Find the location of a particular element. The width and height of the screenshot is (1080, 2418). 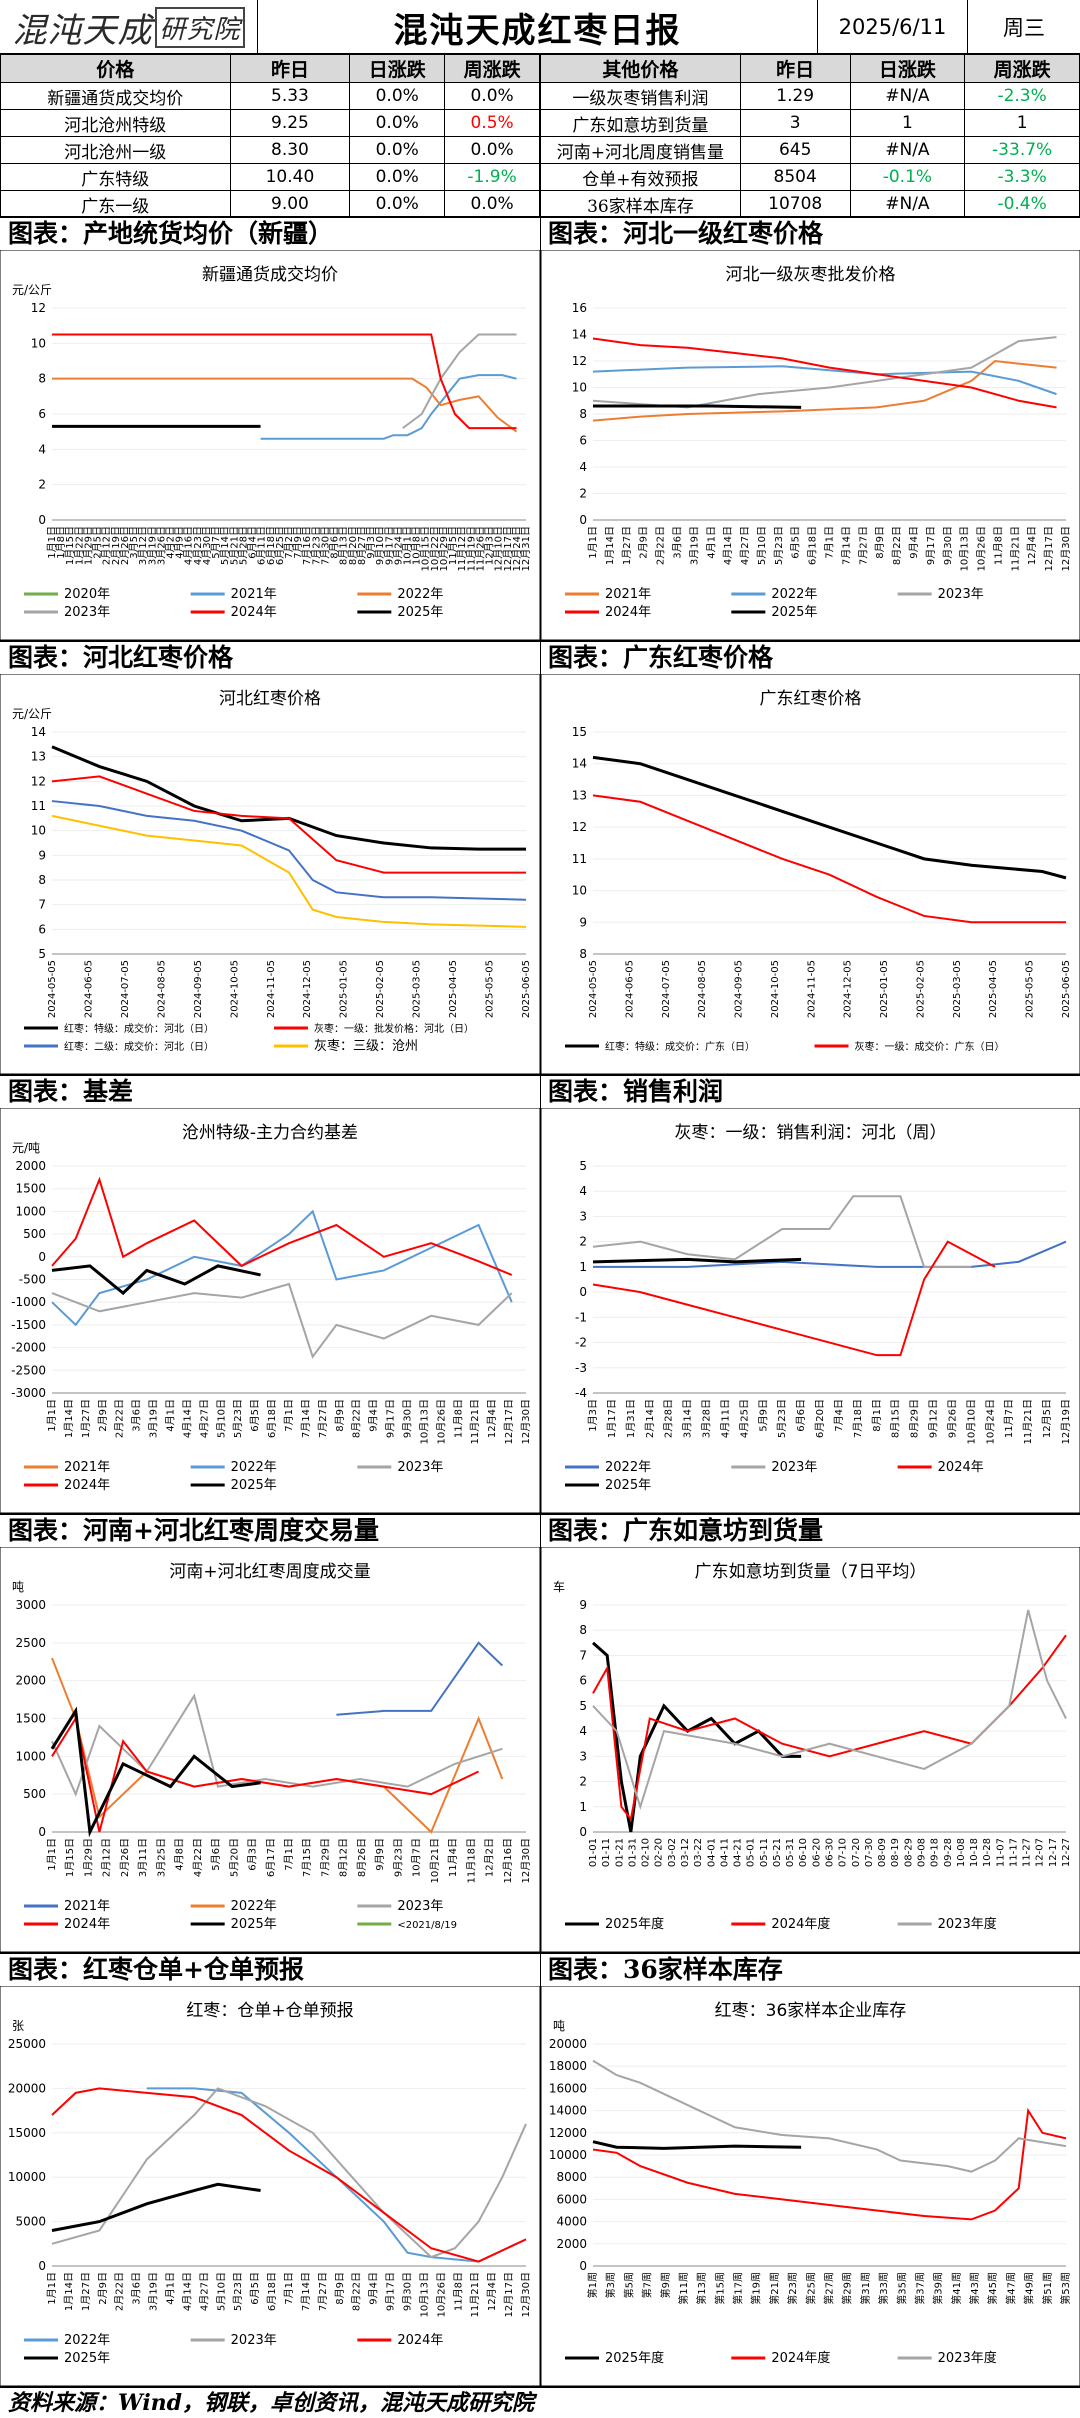

legend-label: 2022年 is located at coordinates (628, 1467).